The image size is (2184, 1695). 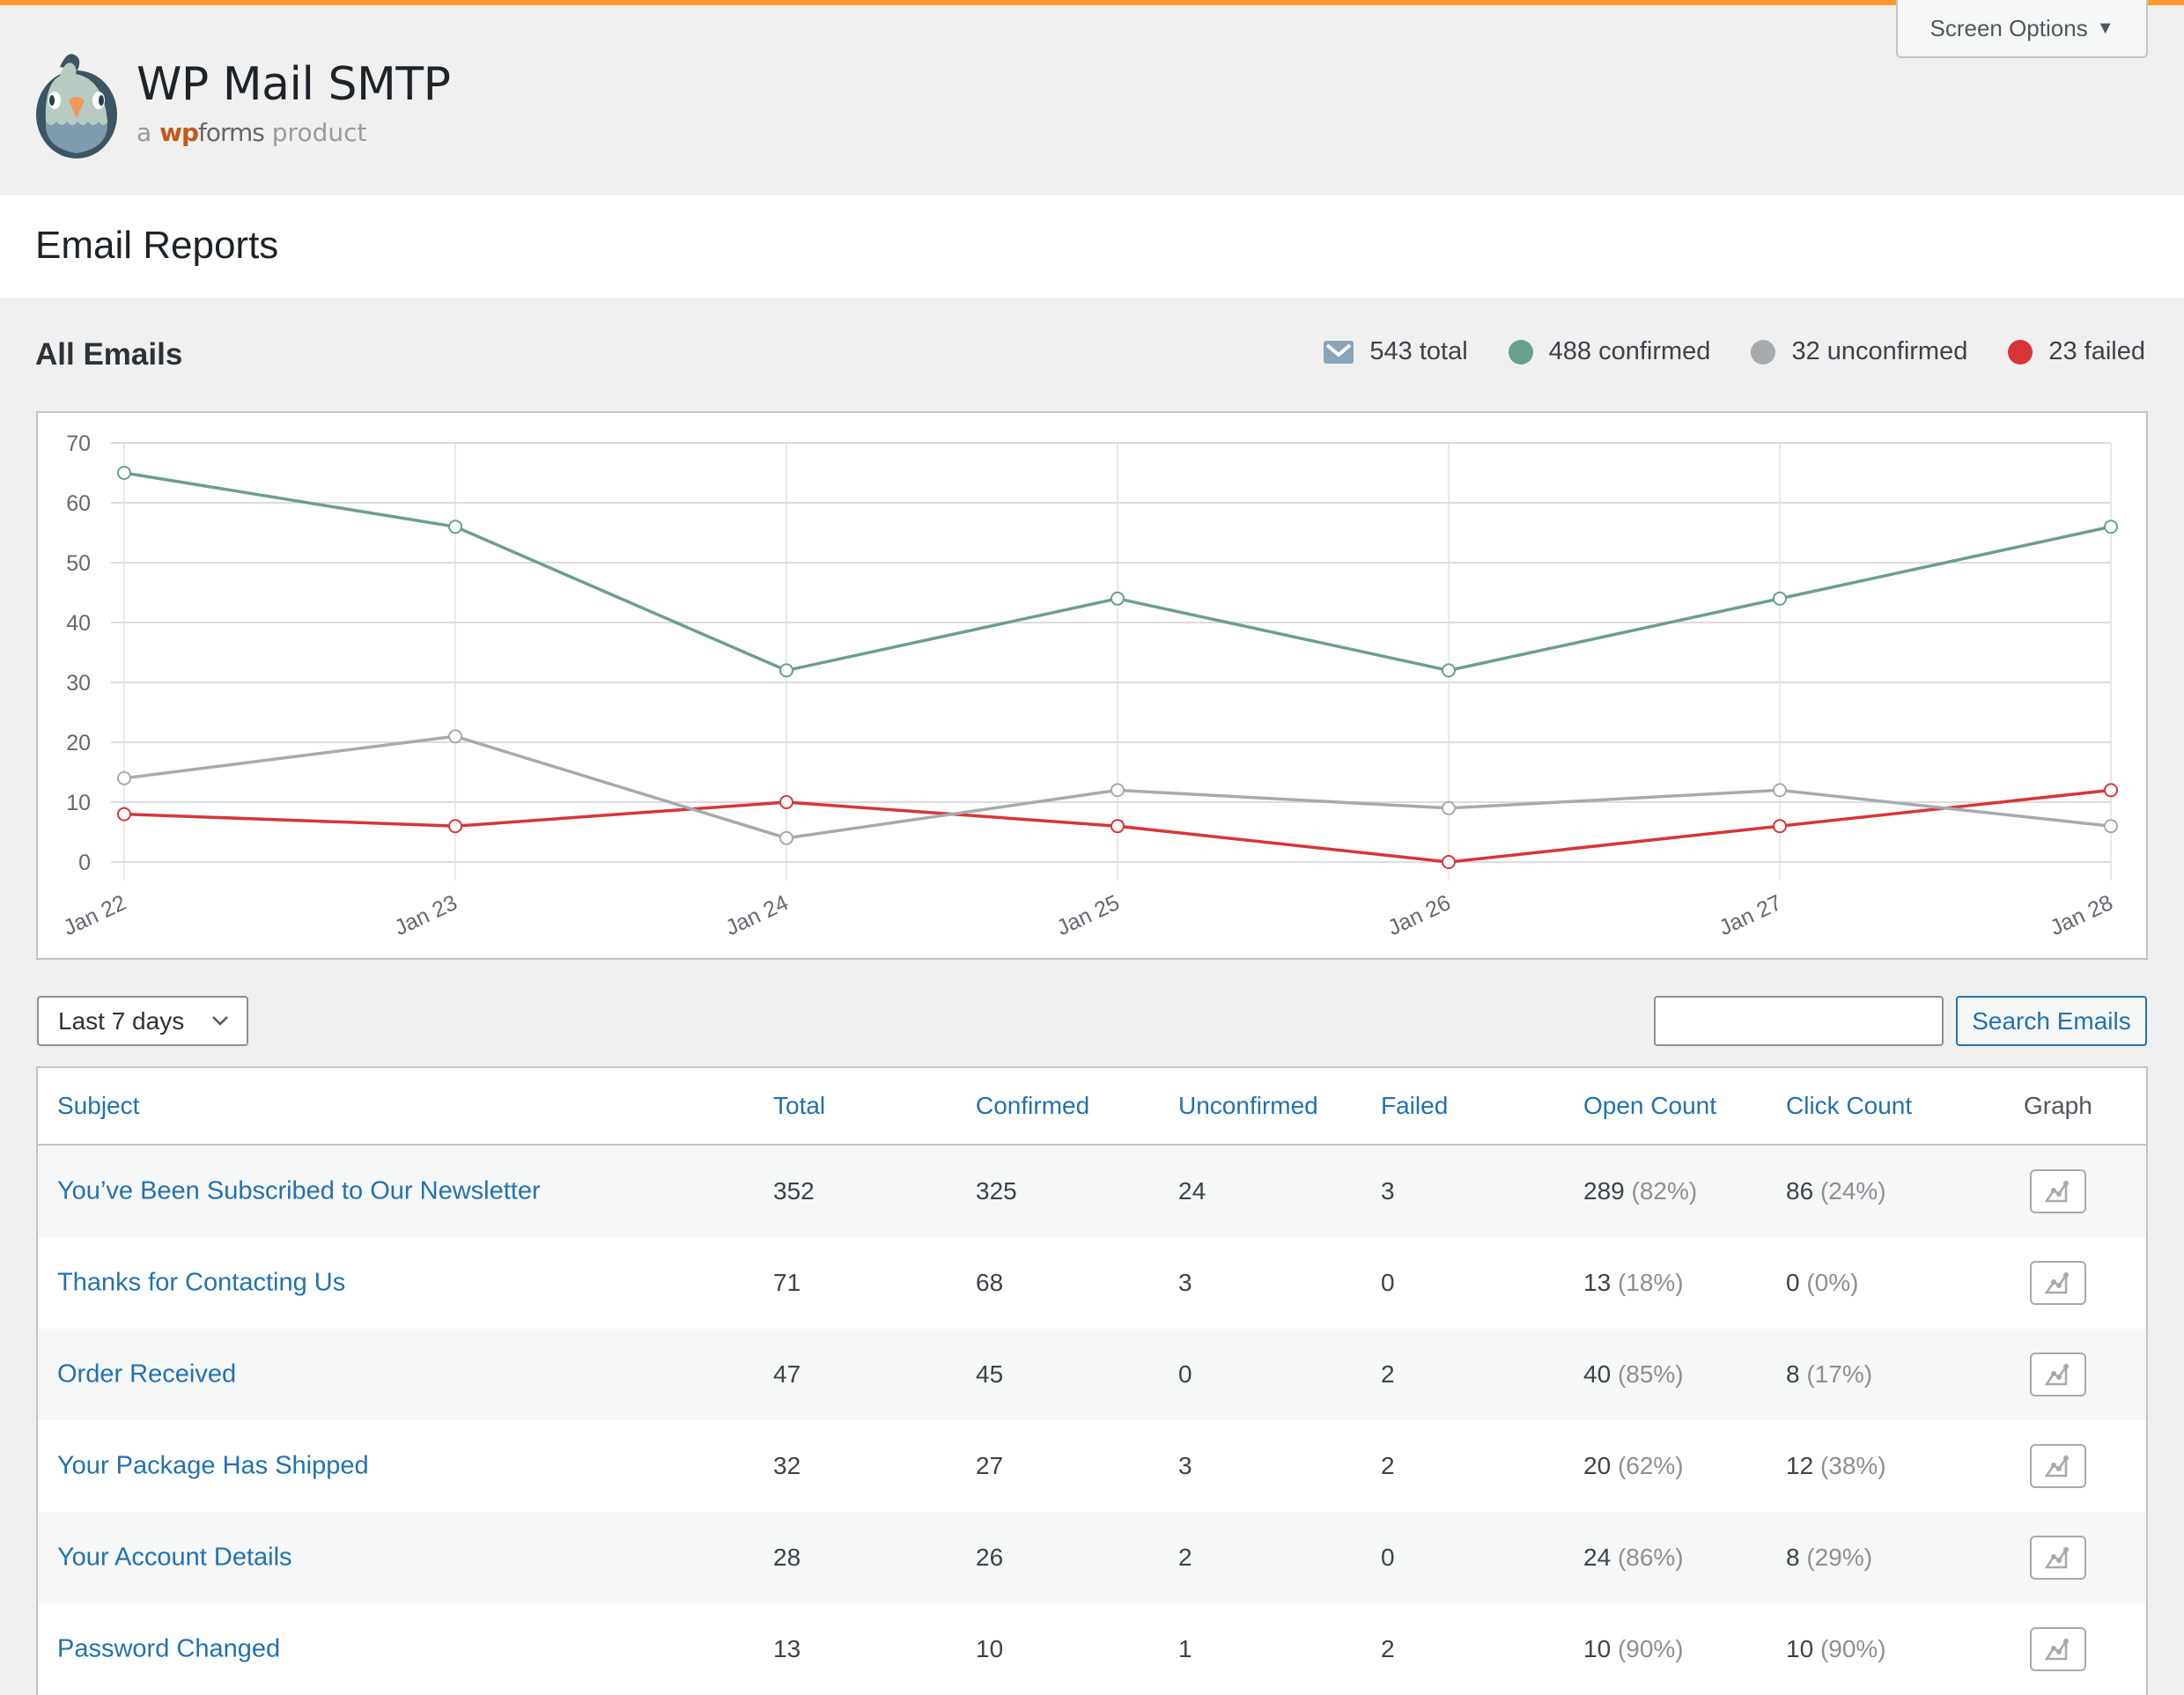 I want to click on subject-link: Thanks for Contacting Us, so click(x=201, y=1282).